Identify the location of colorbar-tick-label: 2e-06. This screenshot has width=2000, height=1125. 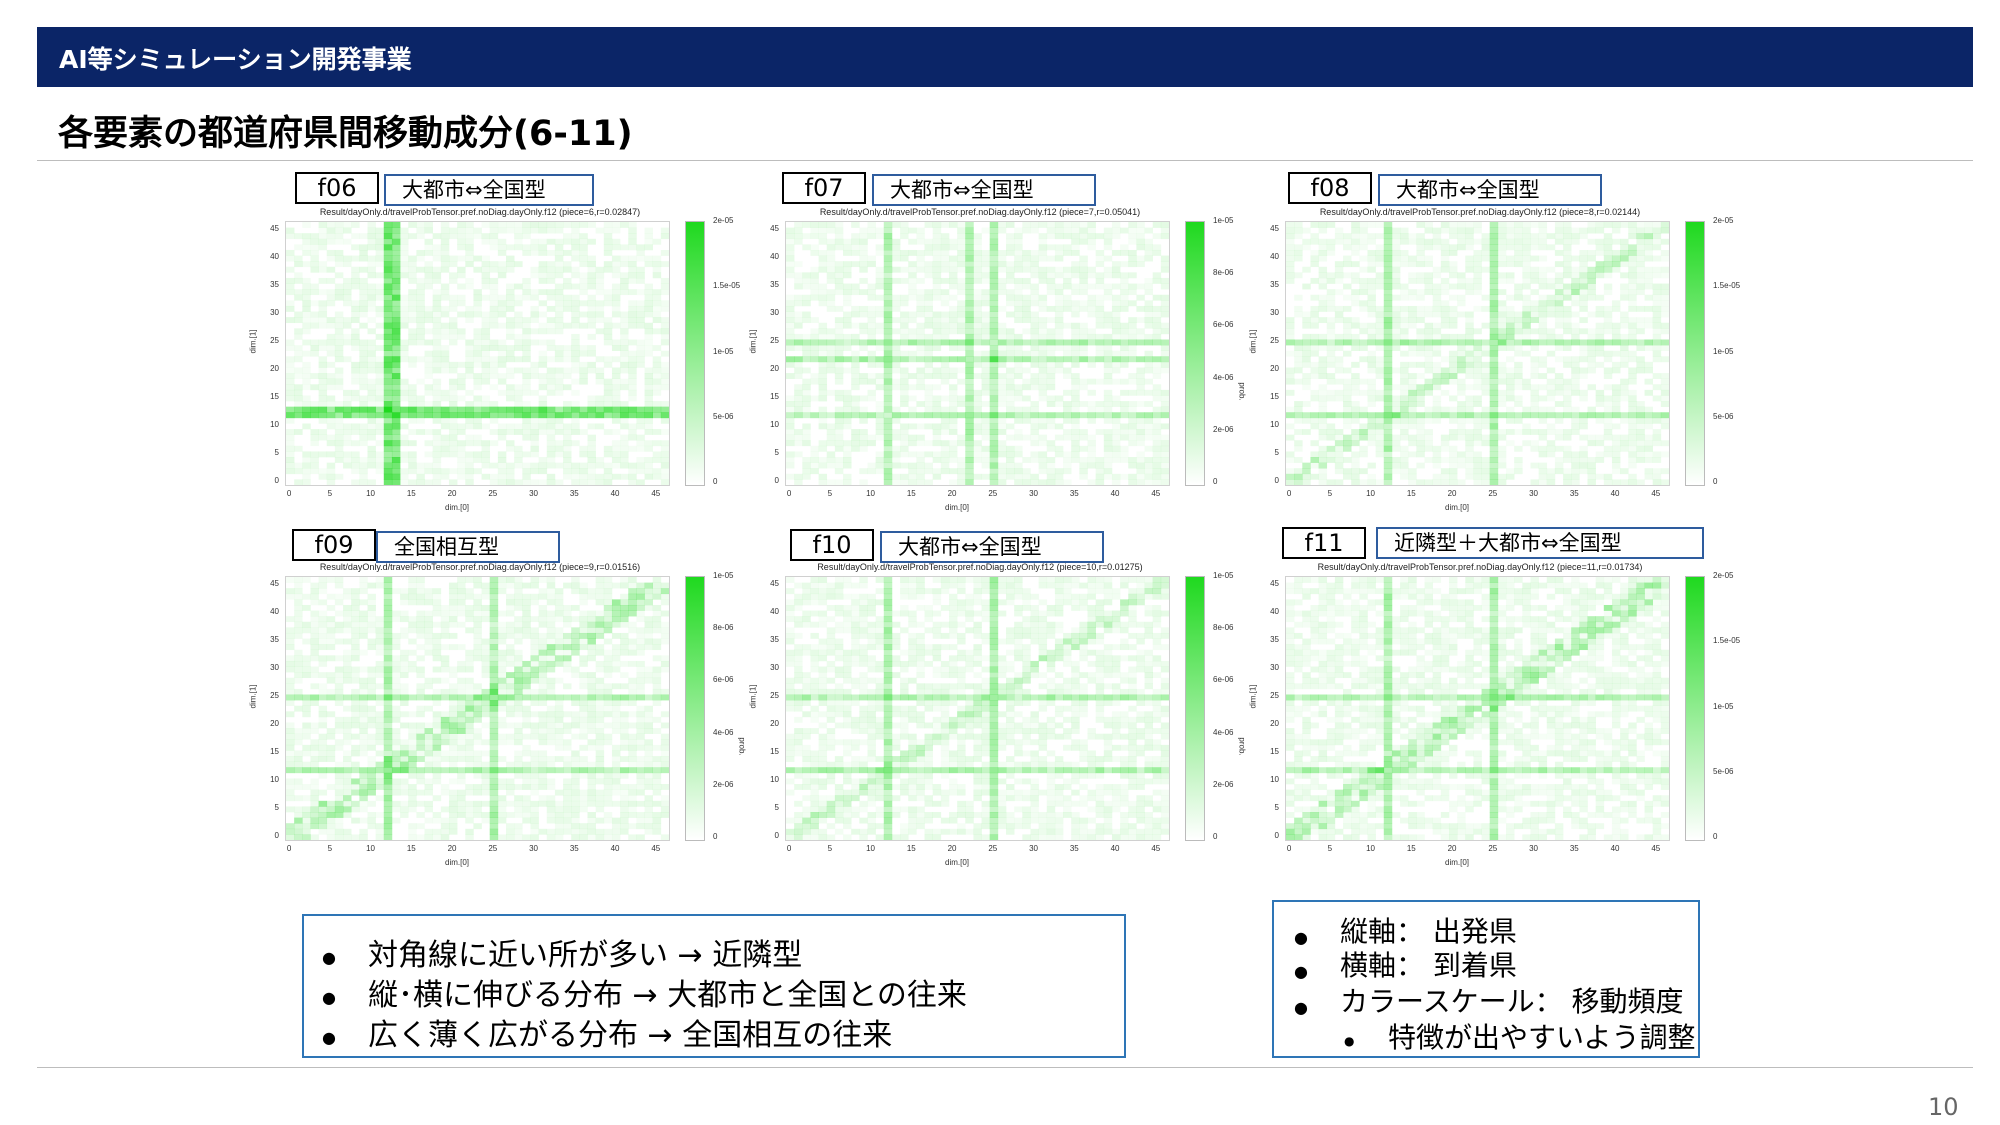
(1223, 784).